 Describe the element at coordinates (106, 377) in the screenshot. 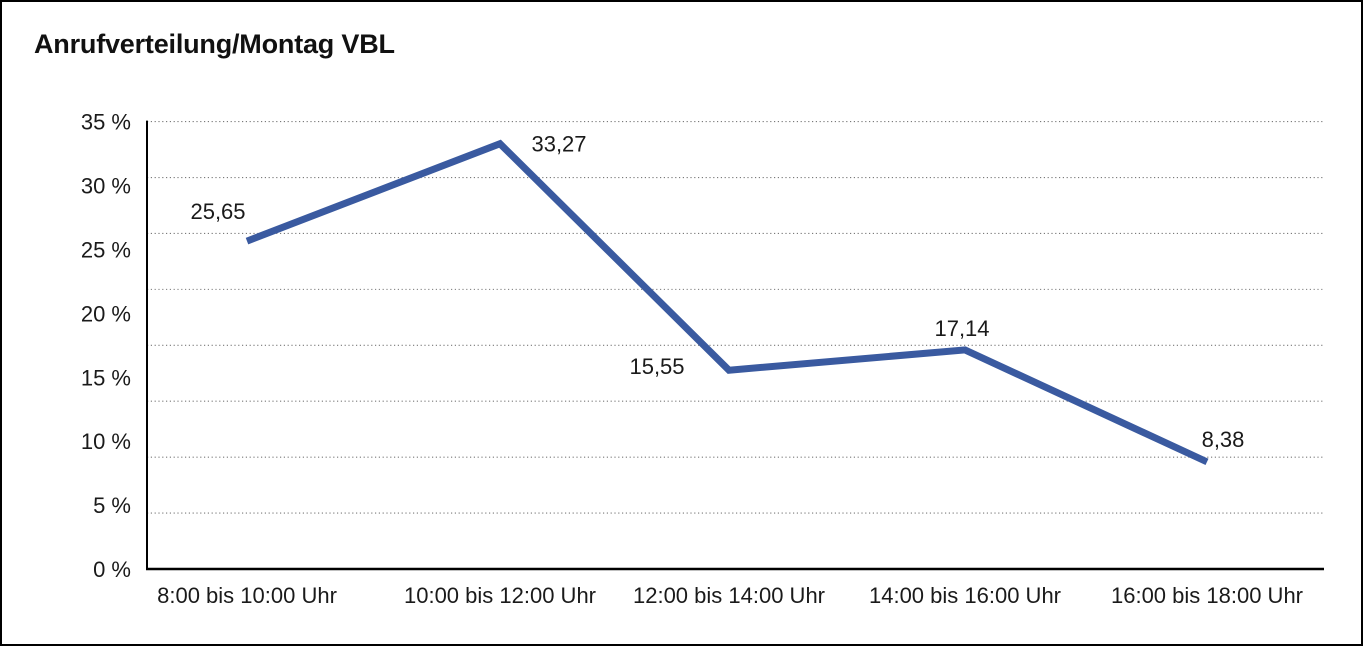

I see `y-tick-label: 15 %` at that location.